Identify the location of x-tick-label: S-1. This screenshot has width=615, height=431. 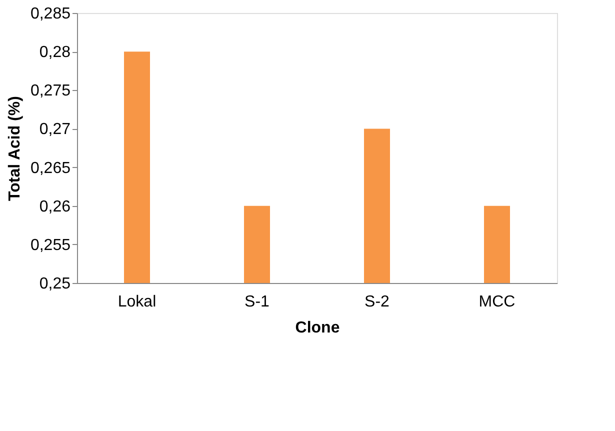
(257, 302).